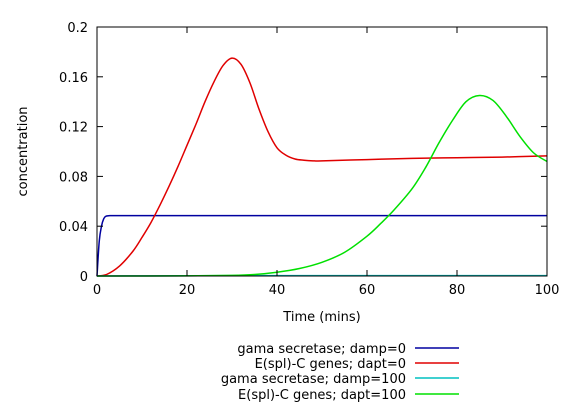  I want to click on x-tick-label: 60, so click(367, 290).